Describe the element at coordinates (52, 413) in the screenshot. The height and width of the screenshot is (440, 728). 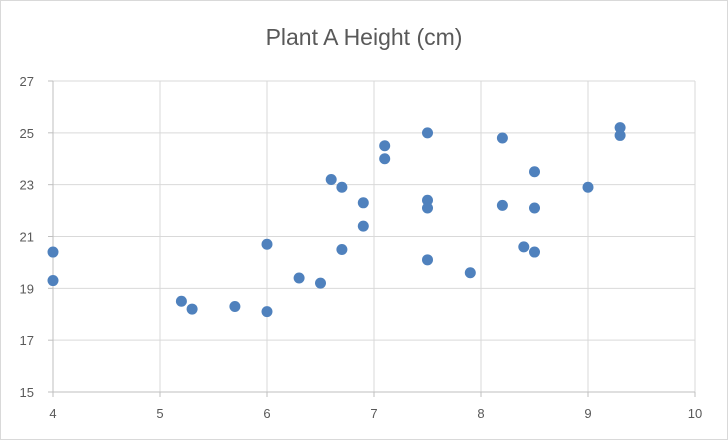
I see `x-tick-label-4: 4` at that location.